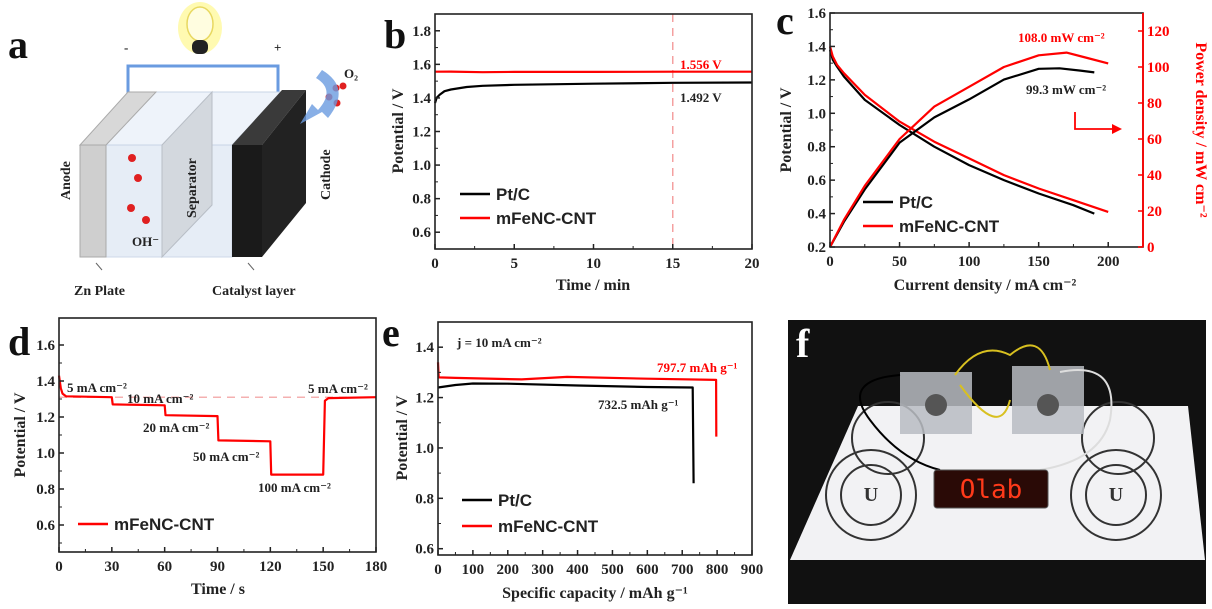  What do you see at coordinates (593, 264) in the screenshot?
I see `x-tick-label: 10` at bounding box center [593, 264].